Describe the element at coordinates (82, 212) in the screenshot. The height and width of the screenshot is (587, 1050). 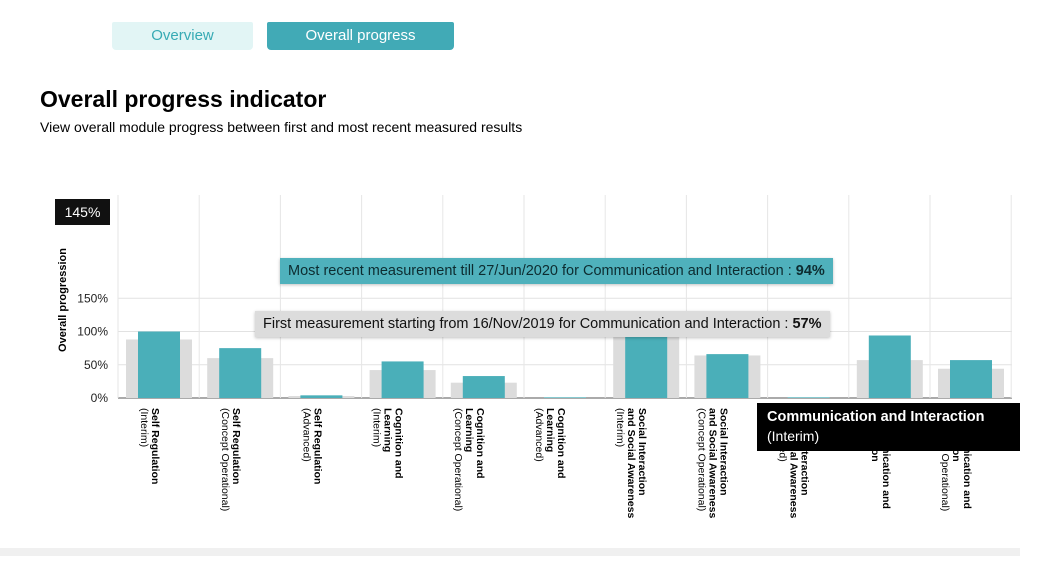
I see `y-value-tooltip: 145%` at that location.